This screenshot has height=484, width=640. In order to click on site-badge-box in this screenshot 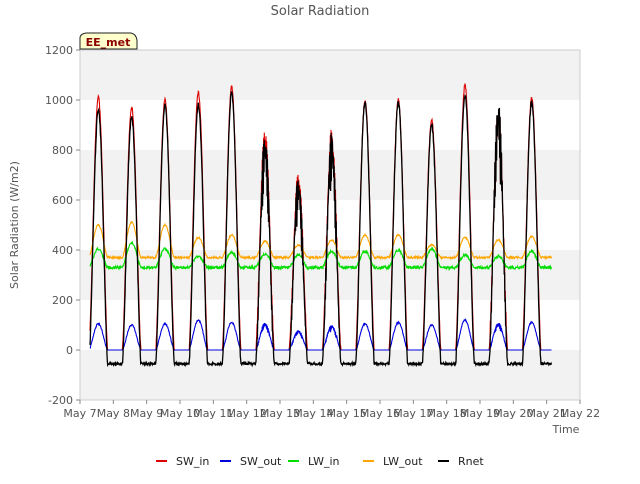, I will do `click(108, 41)`.